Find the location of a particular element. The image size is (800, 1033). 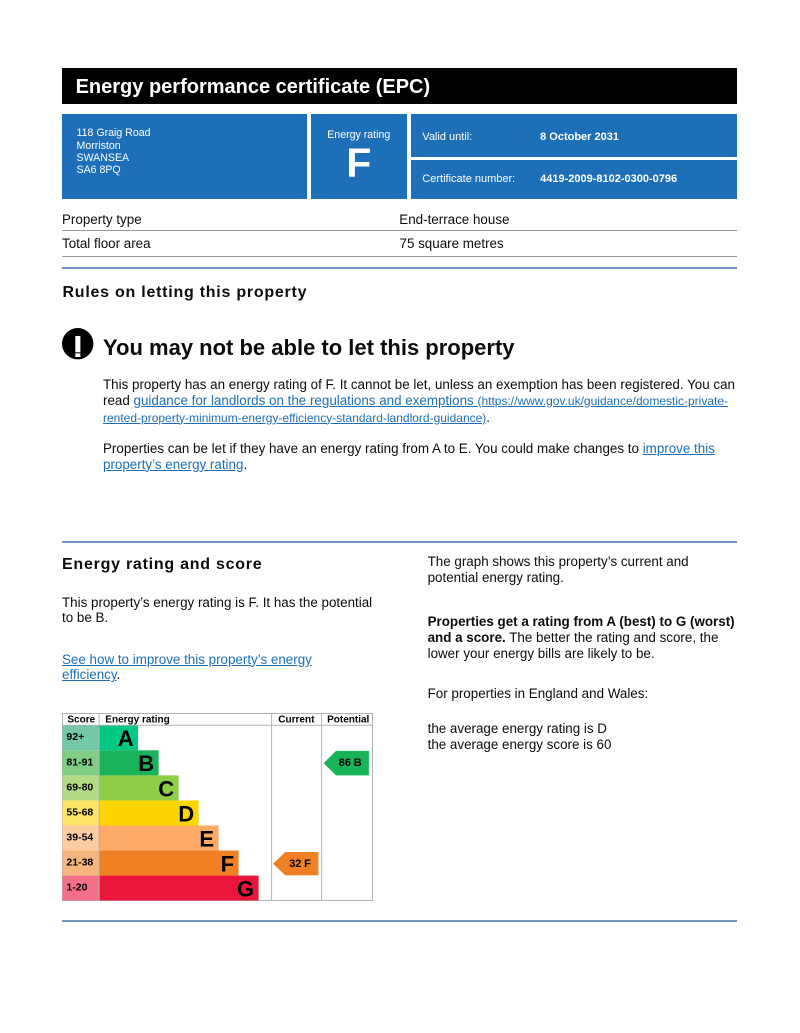

svg-text: 1-20 is located at coordinates (76, 887).